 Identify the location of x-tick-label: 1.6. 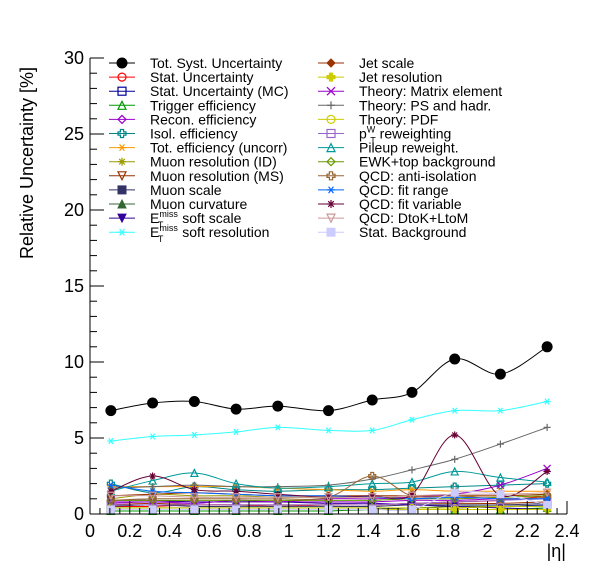
(407, 531).